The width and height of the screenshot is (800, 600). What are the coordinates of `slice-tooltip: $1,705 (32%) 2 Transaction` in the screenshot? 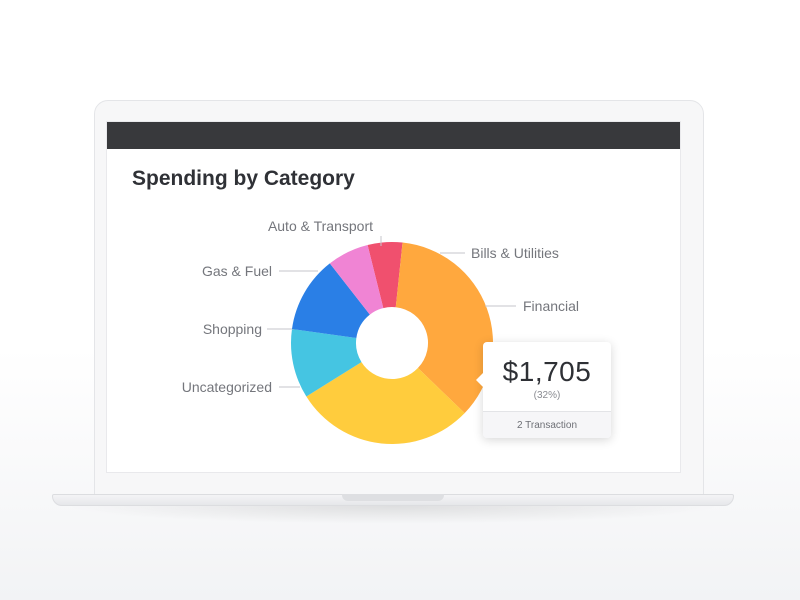 It's located at (543, 390).